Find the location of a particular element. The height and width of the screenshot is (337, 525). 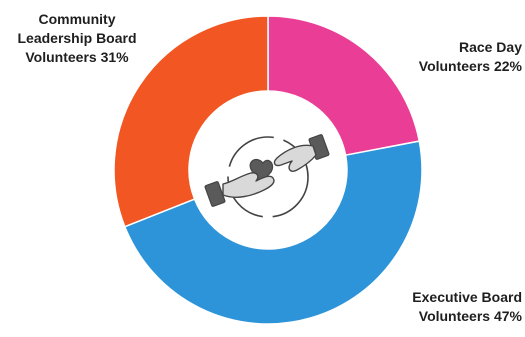

label-community-line-3: Volunteers 31% is located at coordinates (77, 57).